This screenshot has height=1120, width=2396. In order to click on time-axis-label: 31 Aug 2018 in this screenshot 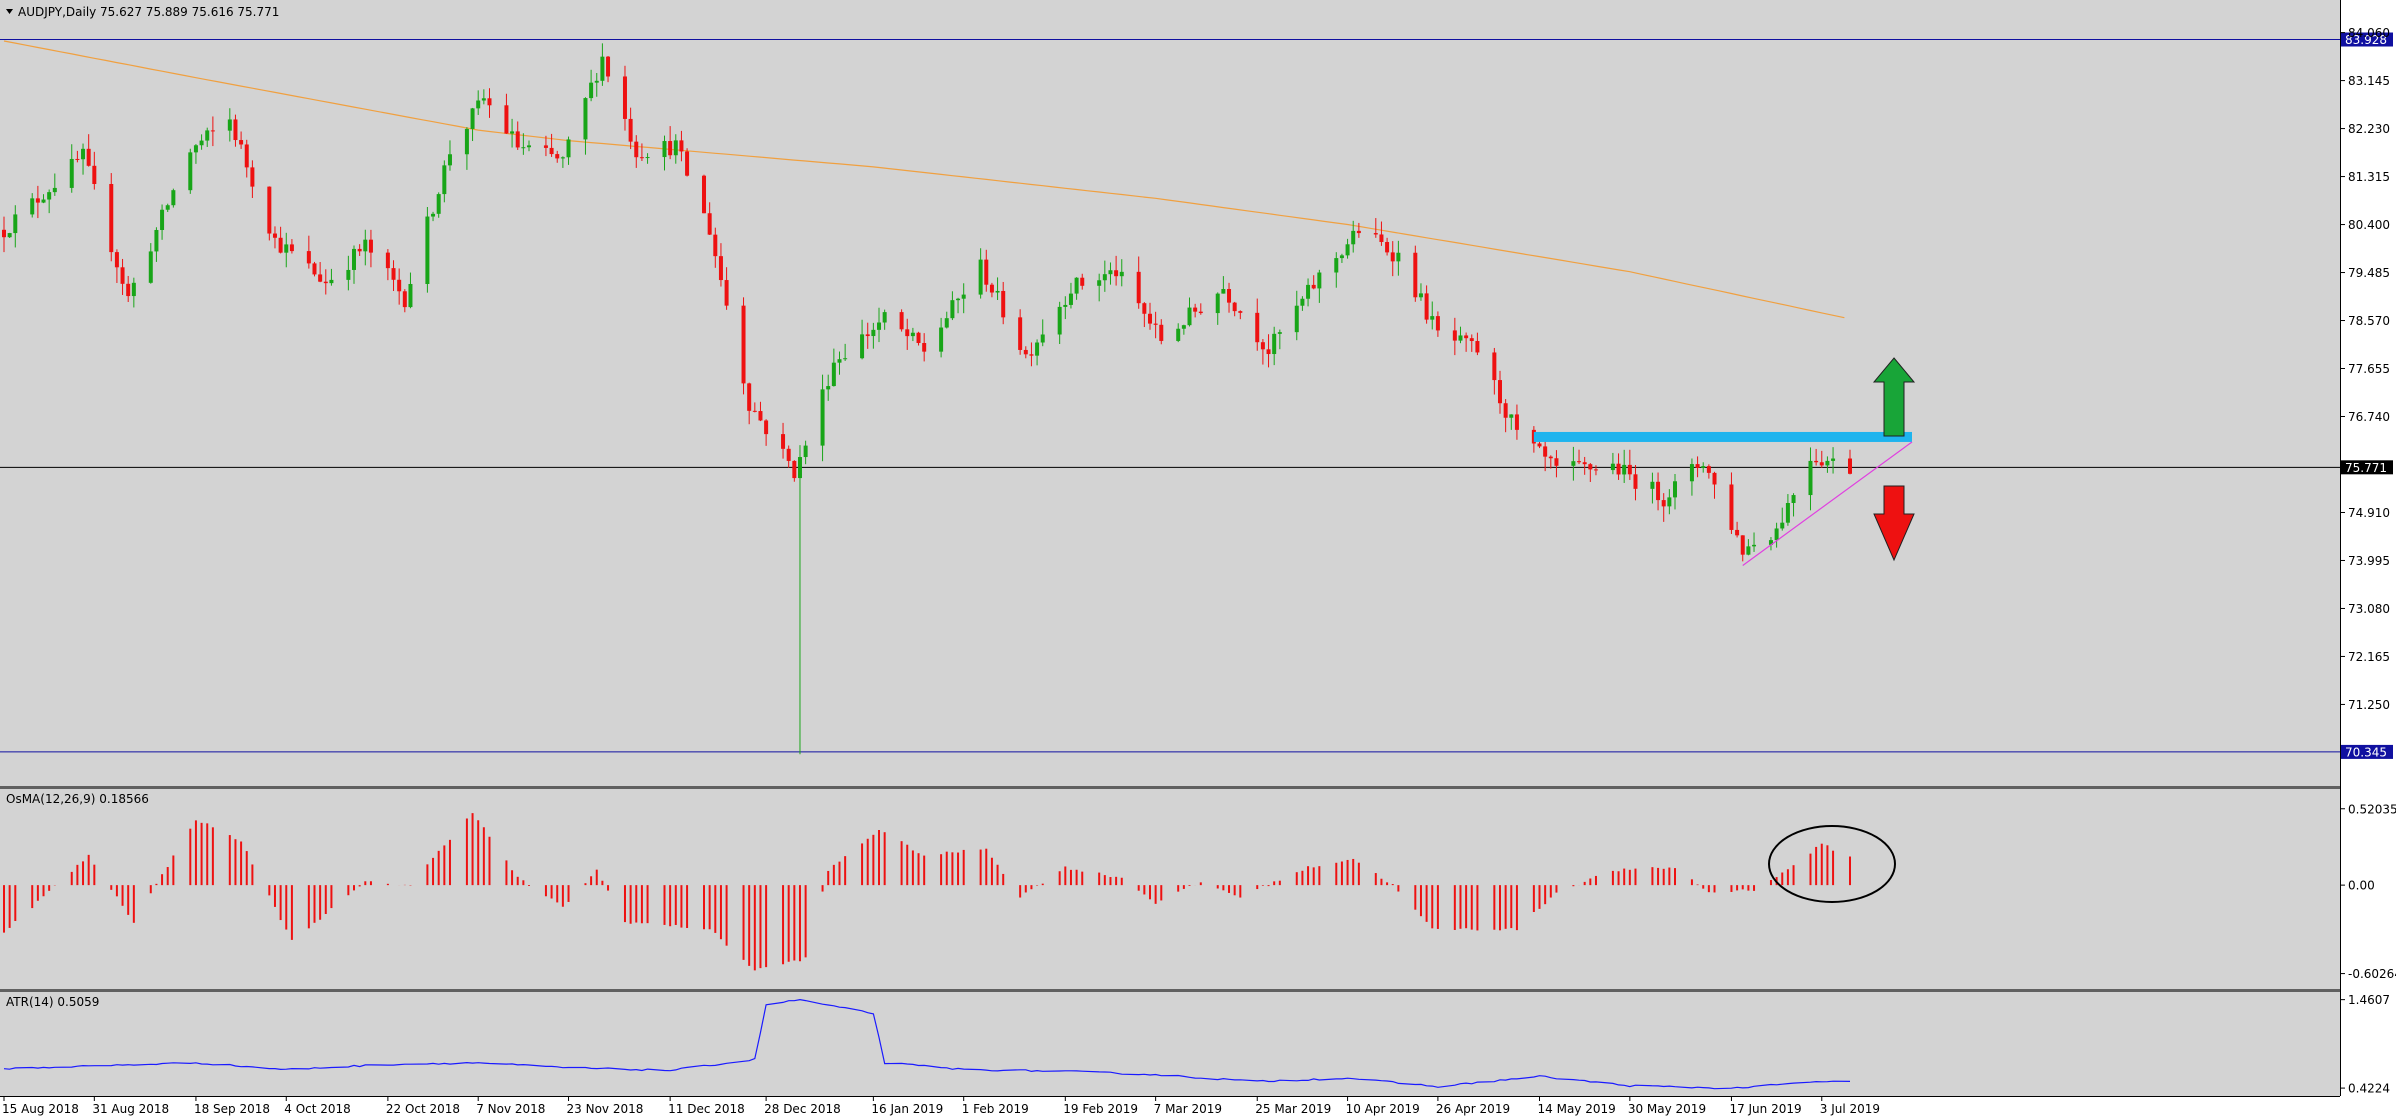, I will do `click(130, 1109)`.